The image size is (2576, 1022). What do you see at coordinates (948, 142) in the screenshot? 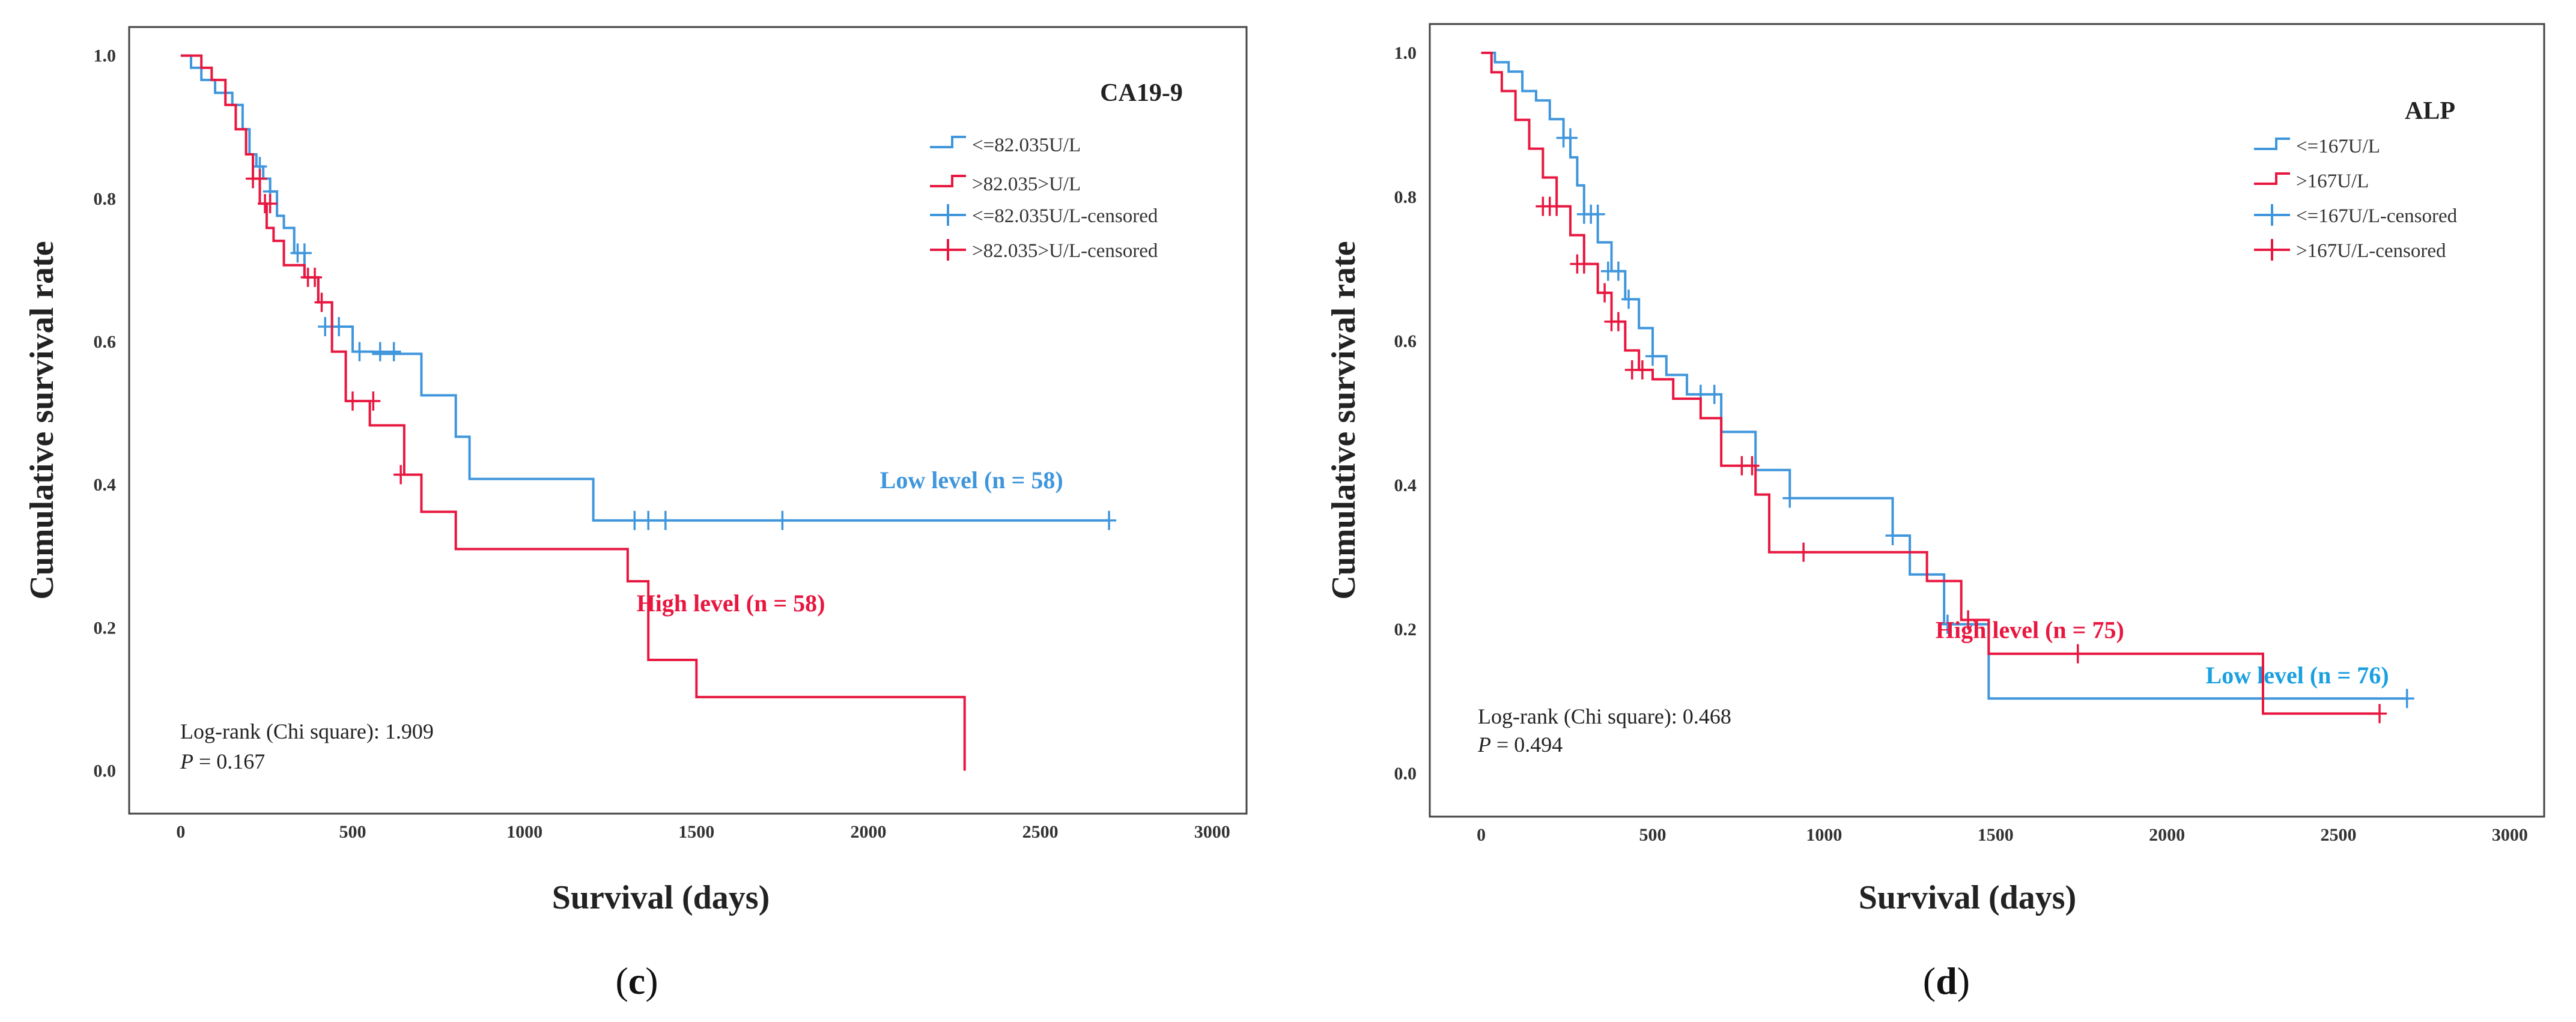
I see `legend-swatch-low-c` at bounding box center [948, 142].